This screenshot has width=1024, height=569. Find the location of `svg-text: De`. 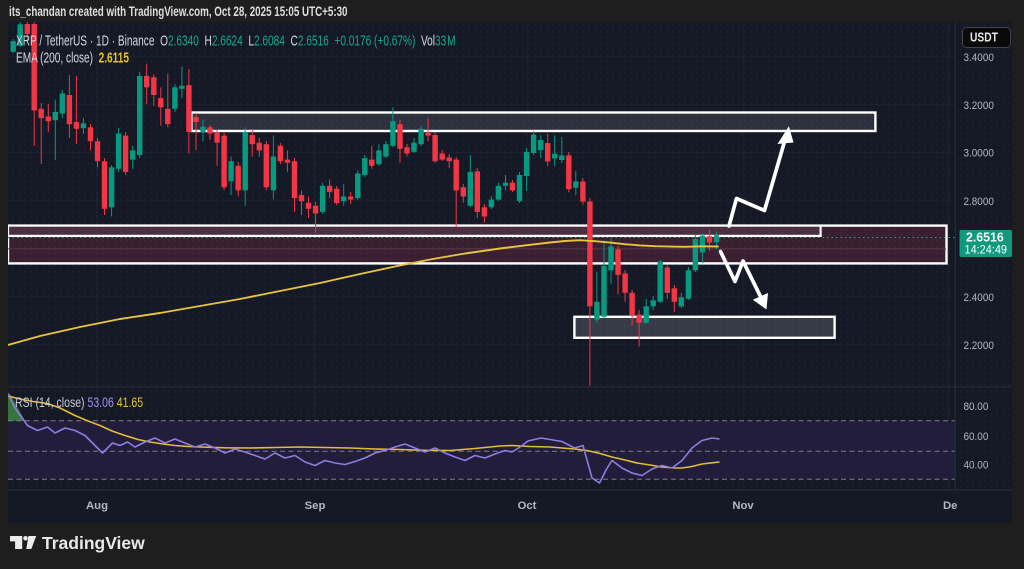

svg-text: De is located at coordinates (950, 506).